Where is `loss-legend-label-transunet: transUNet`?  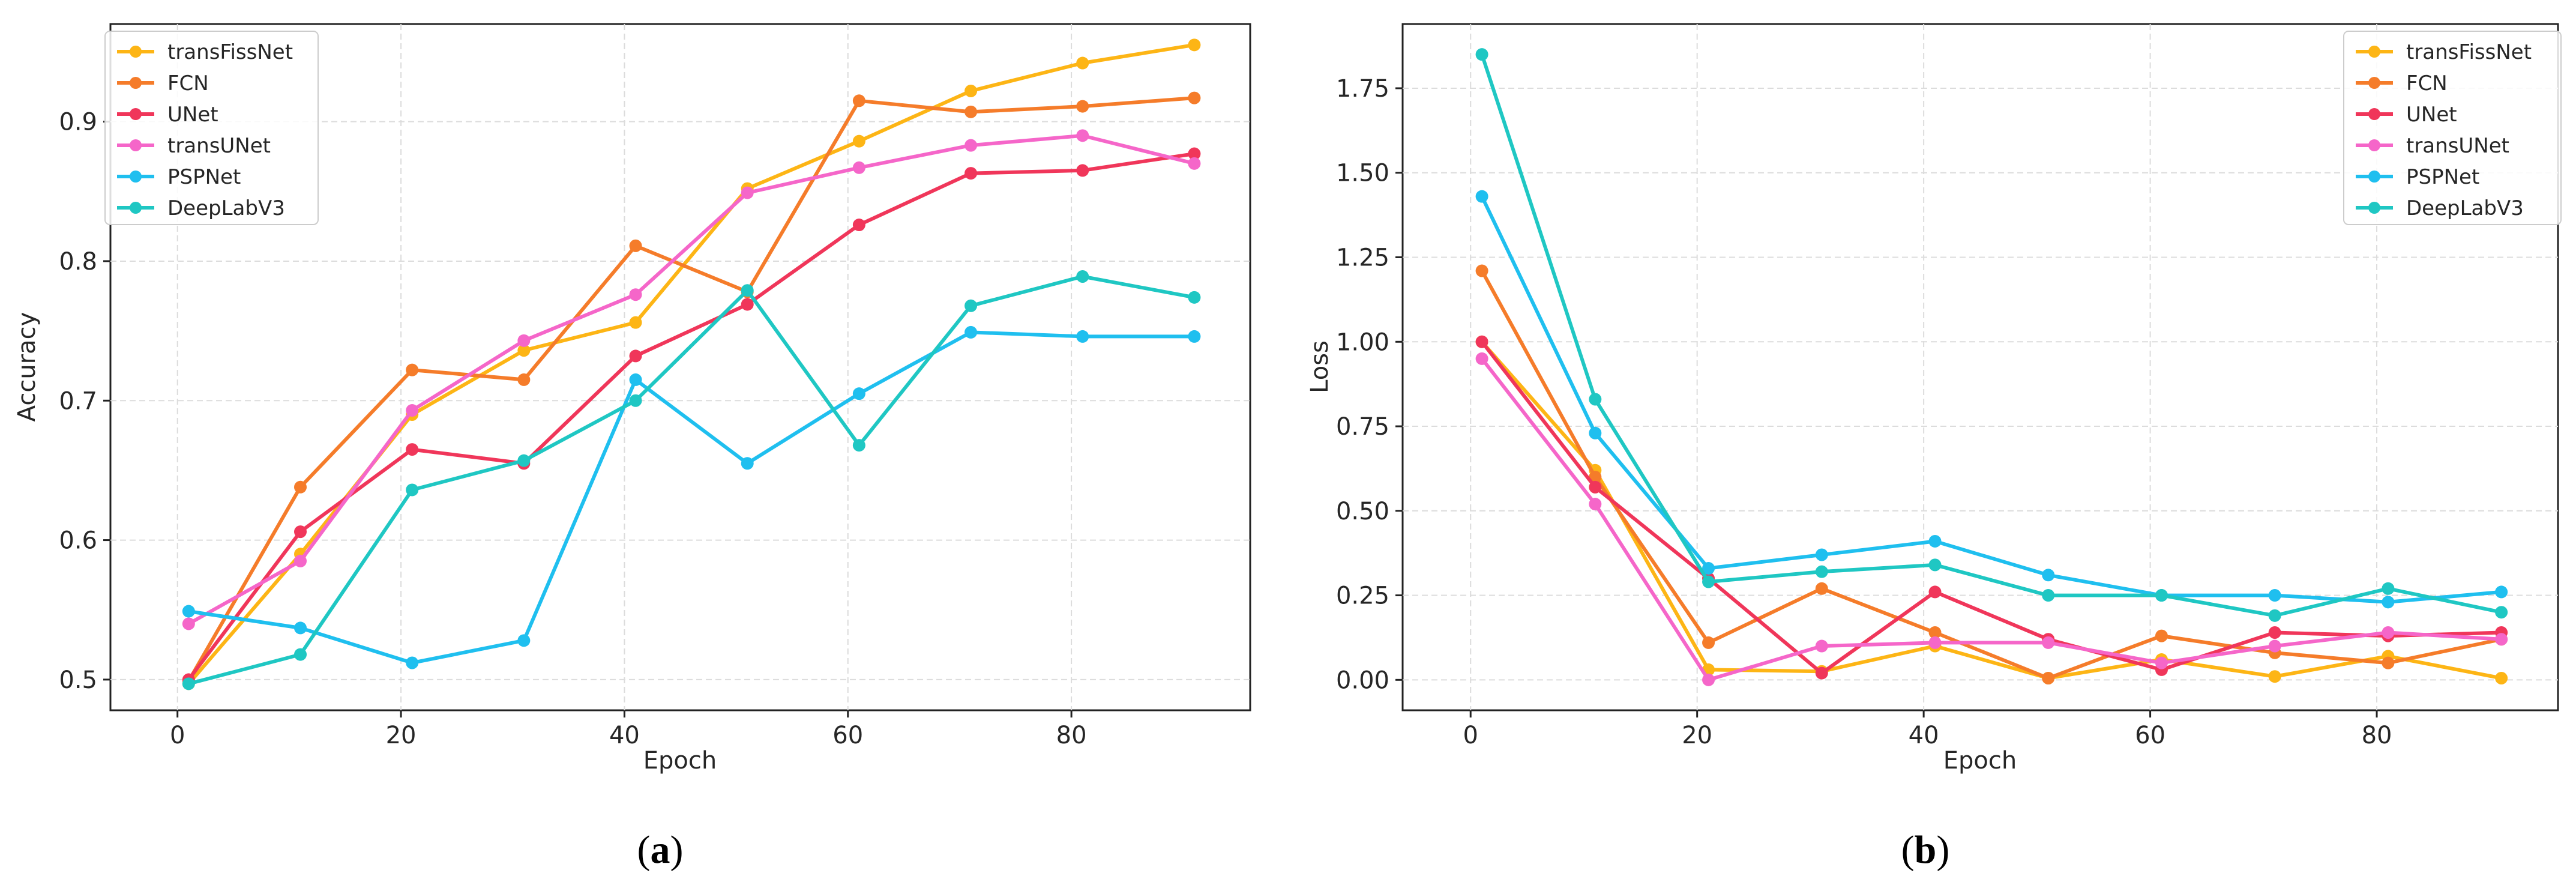 loss-legend-label-transunet: transUNet is located at coordinates (2457, 146).